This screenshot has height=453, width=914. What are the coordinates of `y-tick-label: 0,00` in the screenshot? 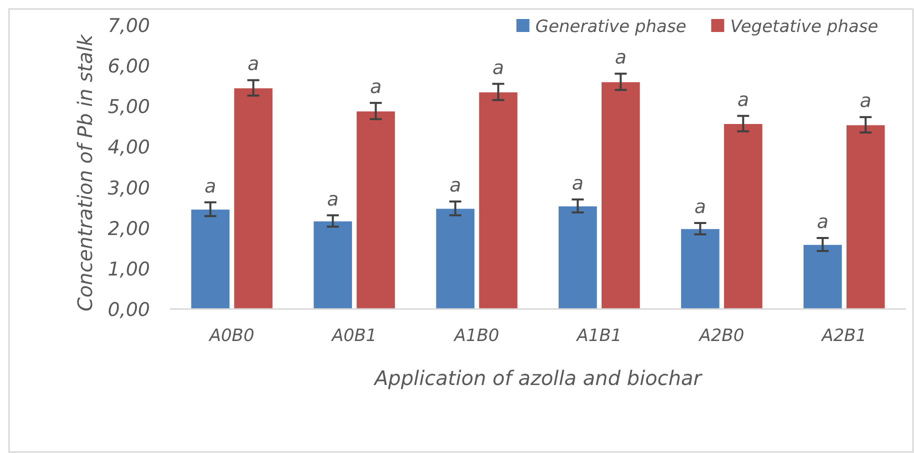 It's located at (129, 310).